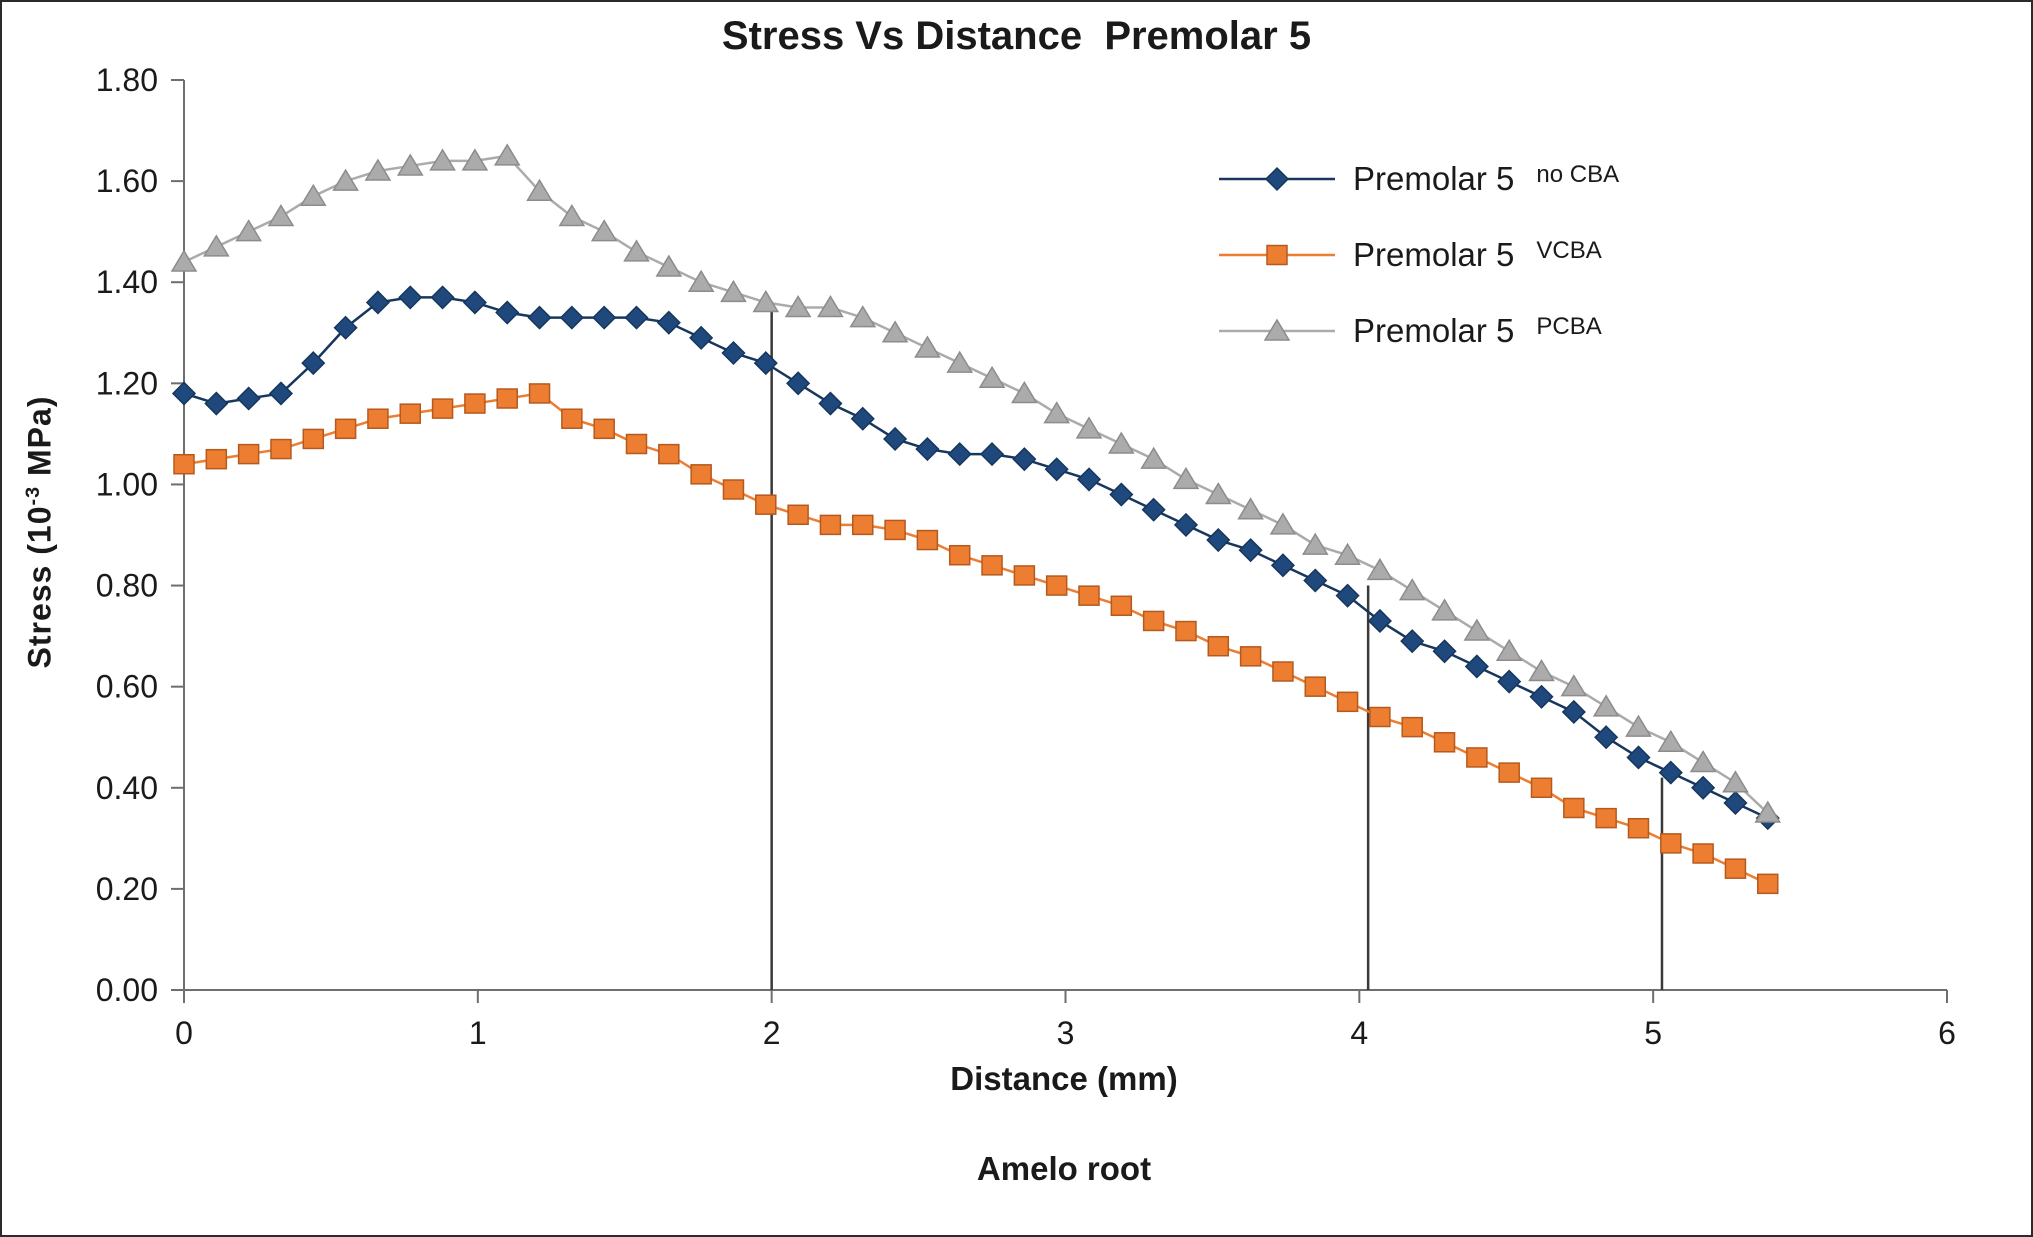 The height and width of the screenshot is (1237, 2033). Describe the element at coordinates (39, 440) in the screenshot. I see `y-axis-label-suffix: MPa)` at that location.